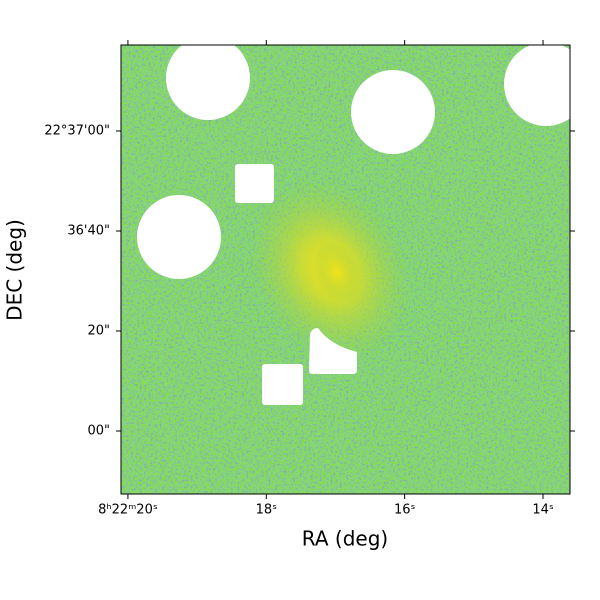  What do you see at coordinates (98, 331) in the screenshot?
I see `y-tick-label: 20"` at bounding box center [98, 331].